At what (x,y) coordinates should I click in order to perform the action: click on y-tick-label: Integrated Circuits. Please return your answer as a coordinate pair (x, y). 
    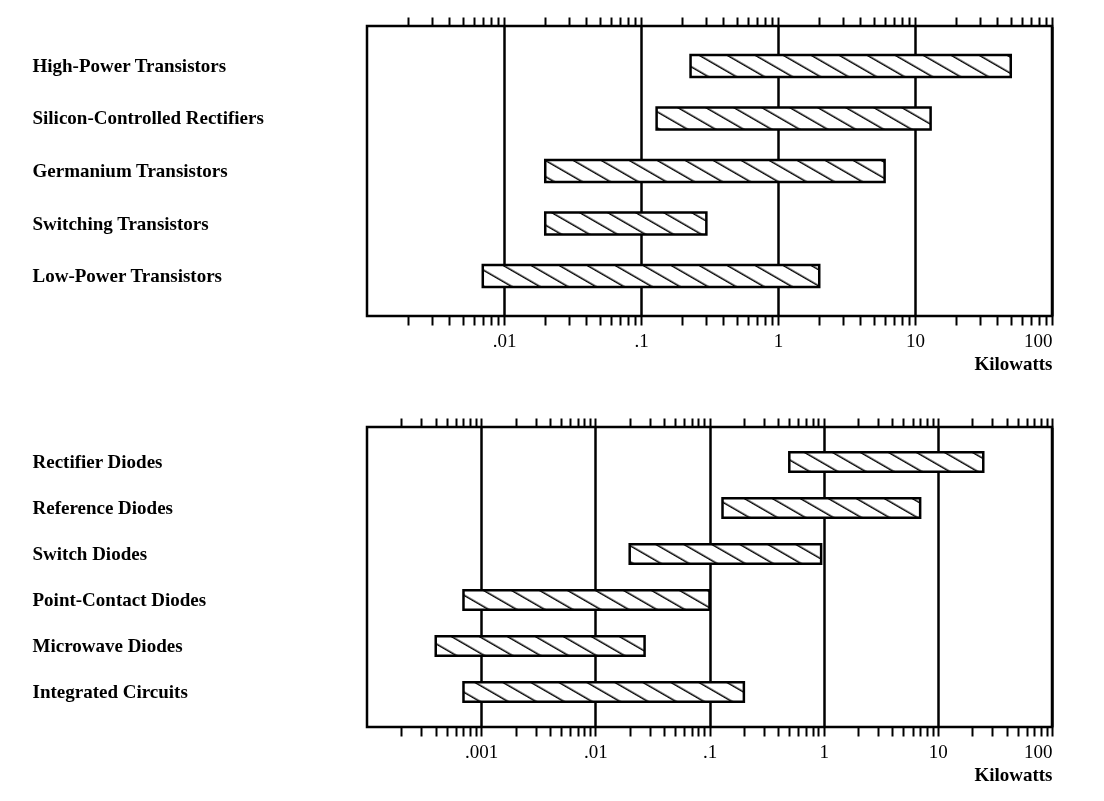
    Looking at the image, I should click on (110, 692).